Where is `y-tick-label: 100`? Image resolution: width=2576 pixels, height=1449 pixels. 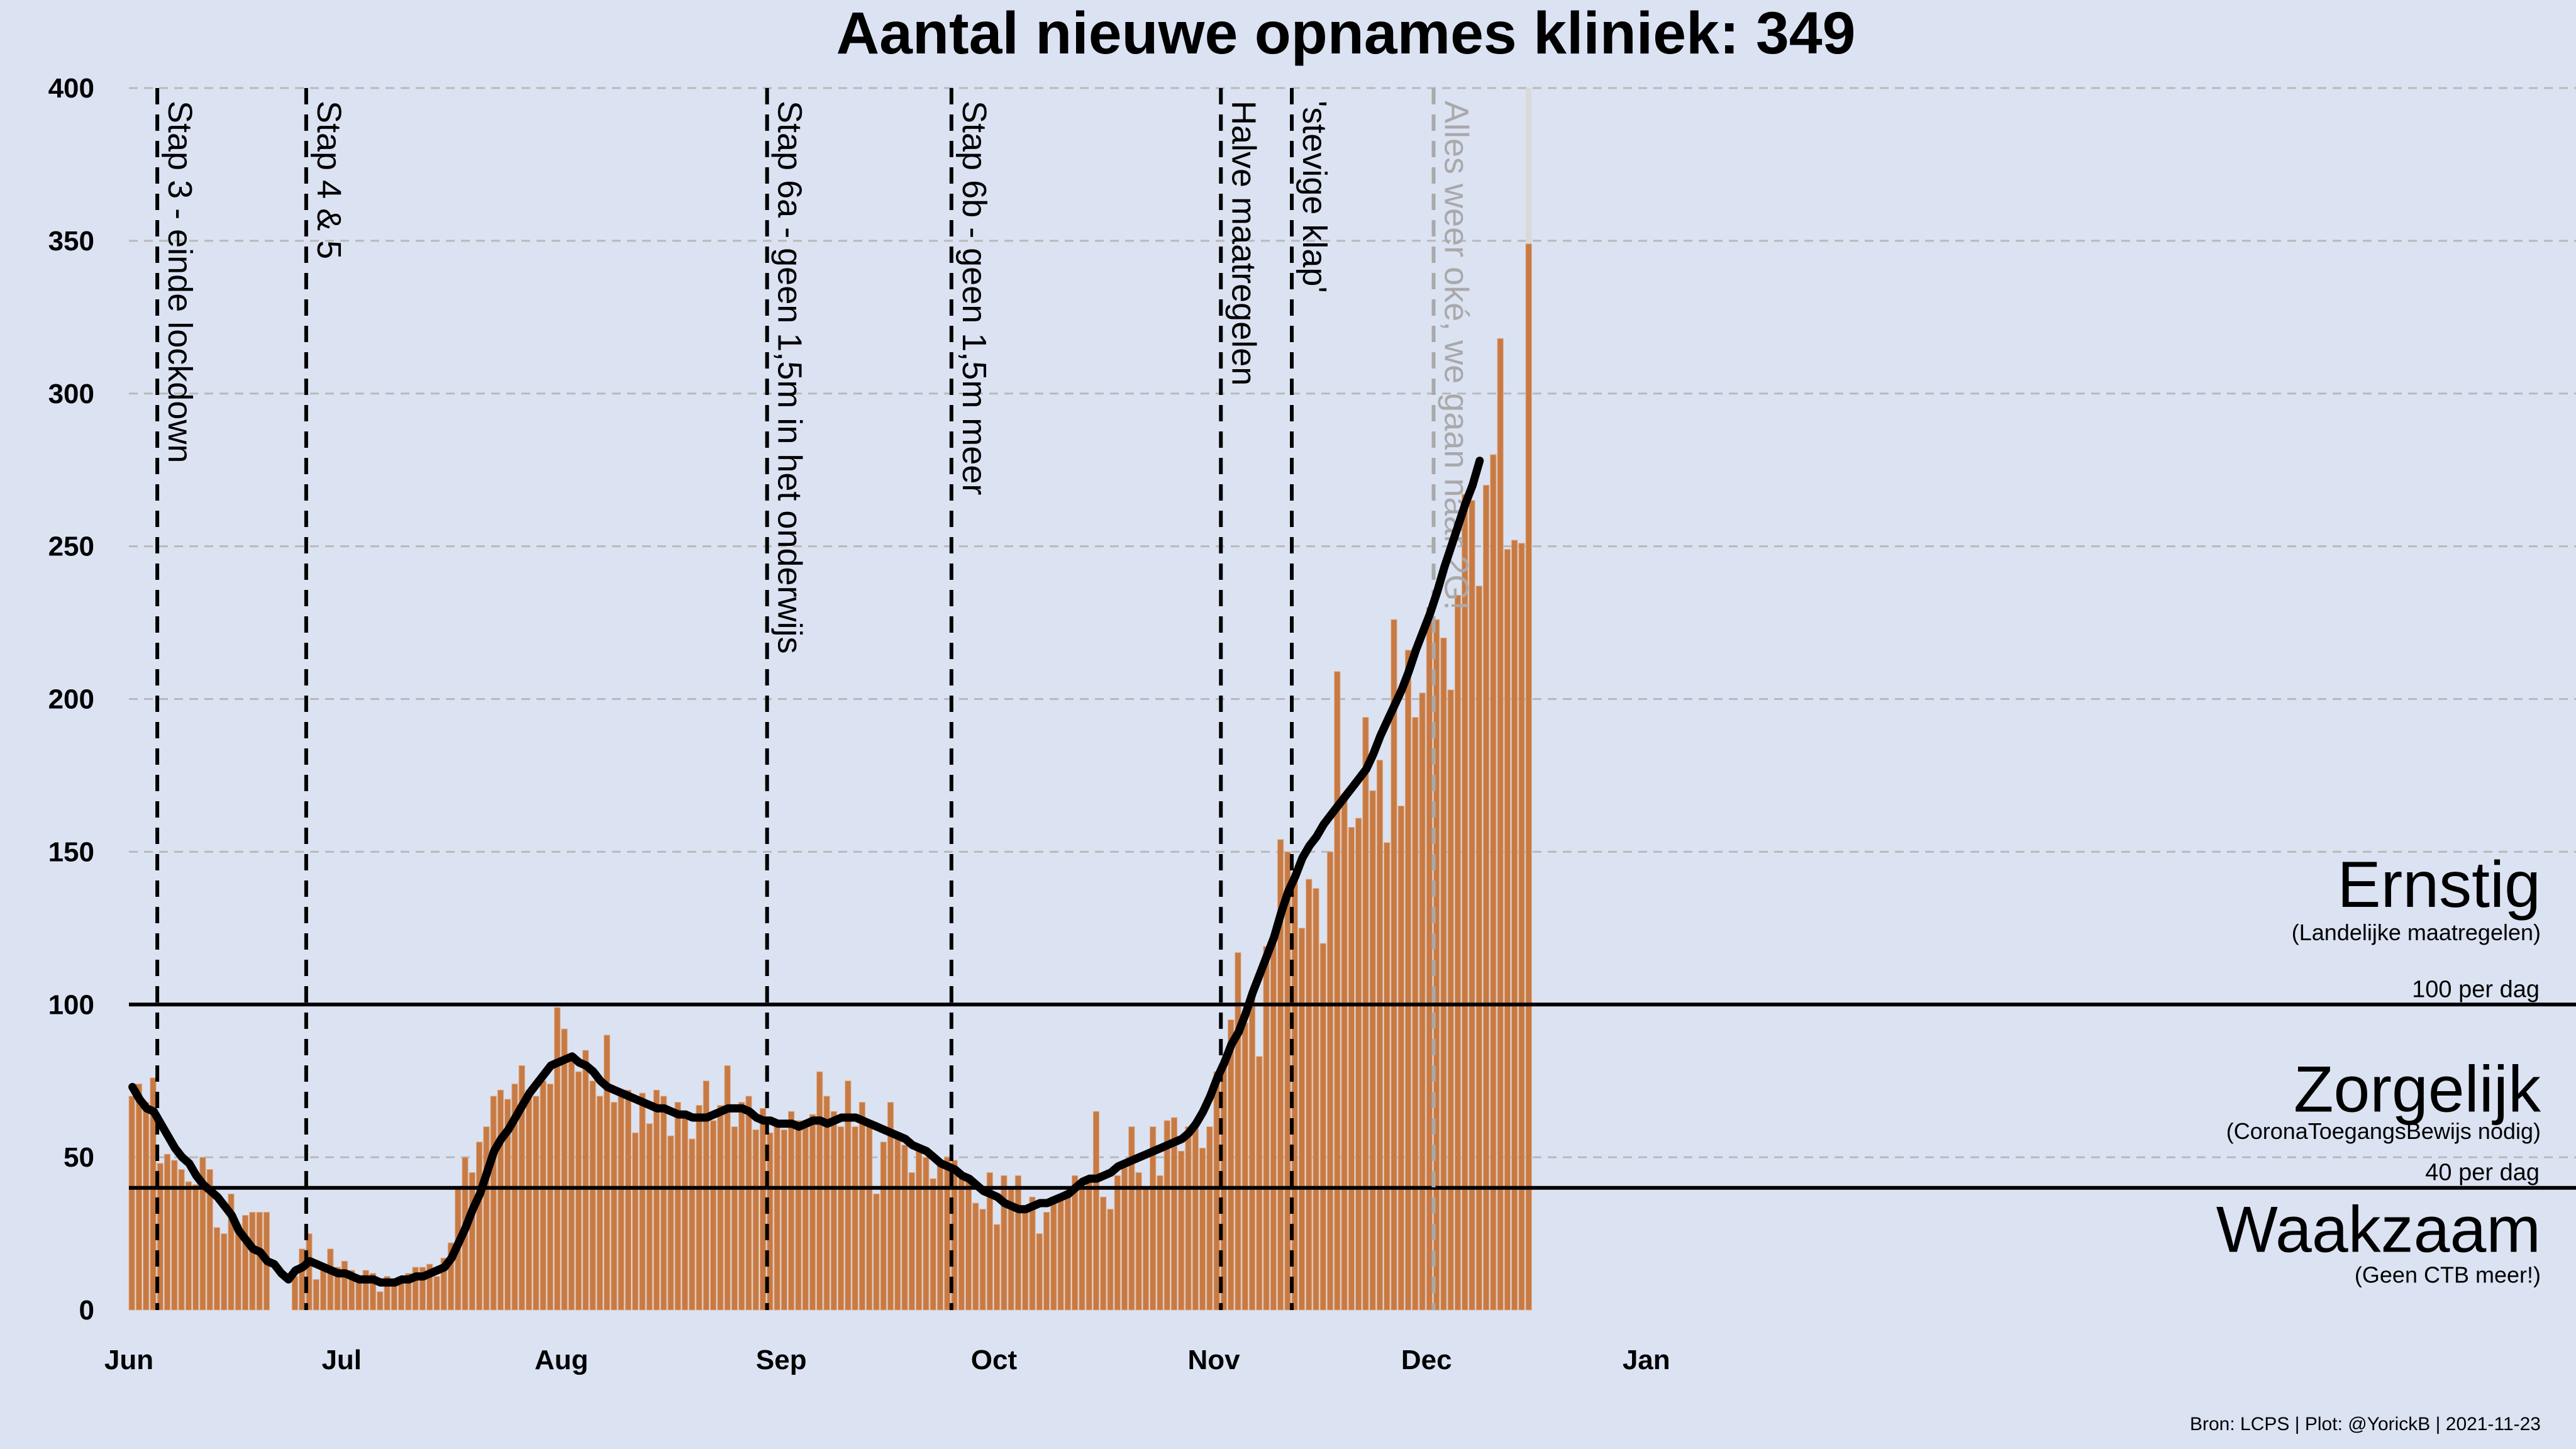
y-tick-label: 100 is located at coordinates (71, 1004).